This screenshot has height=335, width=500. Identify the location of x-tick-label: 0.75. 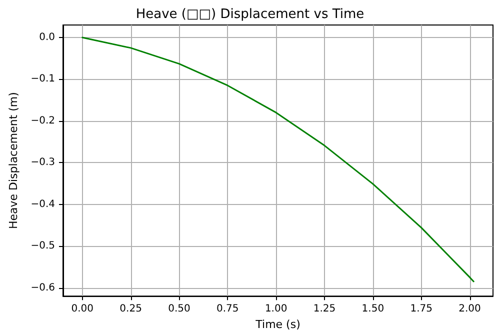
(227, 309).